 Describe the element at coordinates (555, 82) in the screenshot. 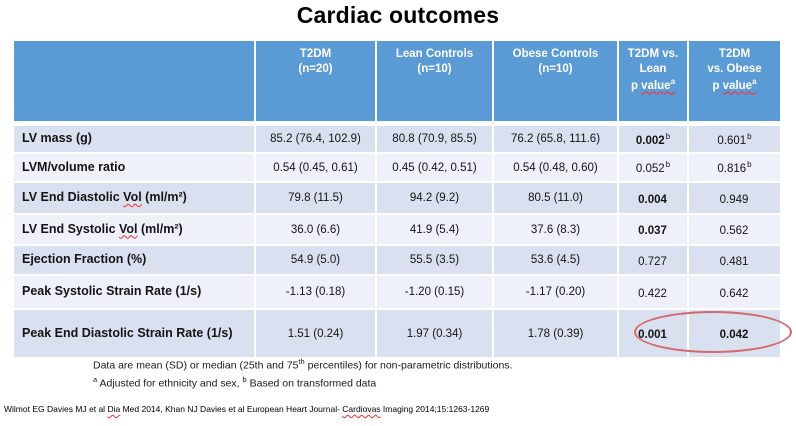

I see `column-header-obese-controls: Obese Controls (n=10)` at that location.